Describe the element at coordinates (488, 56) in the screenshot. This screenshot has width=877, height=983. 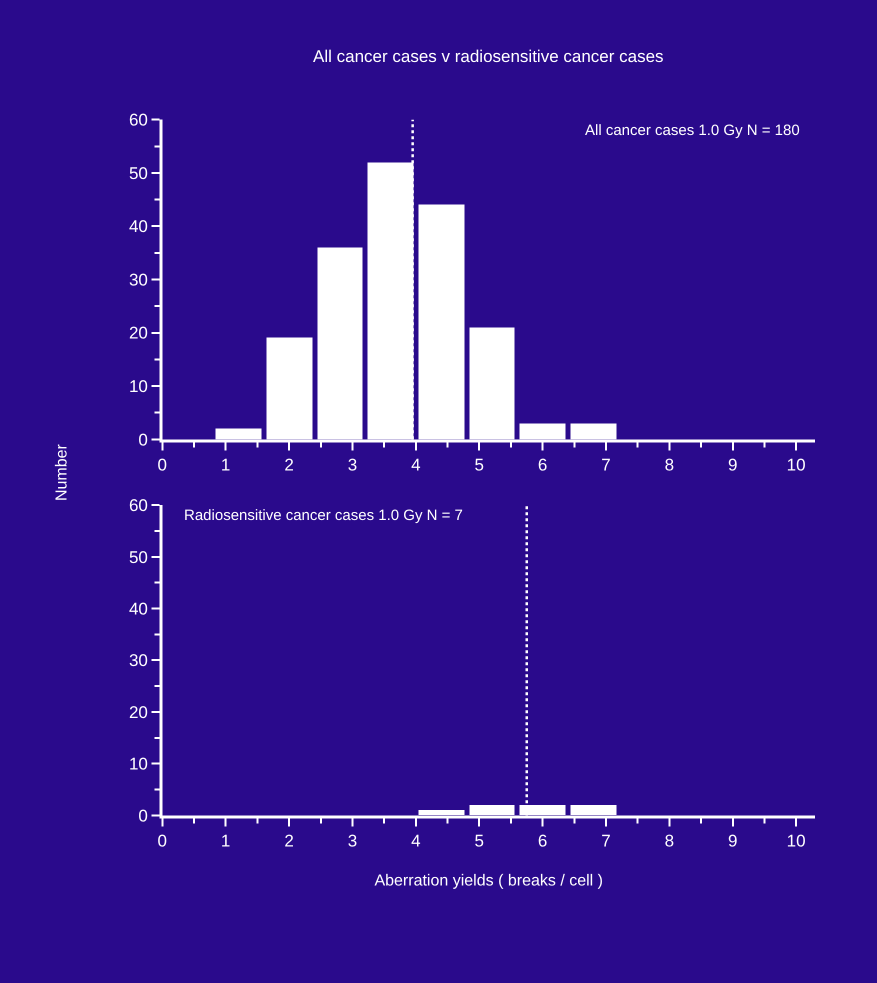
I see `chart-title: All cancer cases v radiosensitive cancer cases` at that location.